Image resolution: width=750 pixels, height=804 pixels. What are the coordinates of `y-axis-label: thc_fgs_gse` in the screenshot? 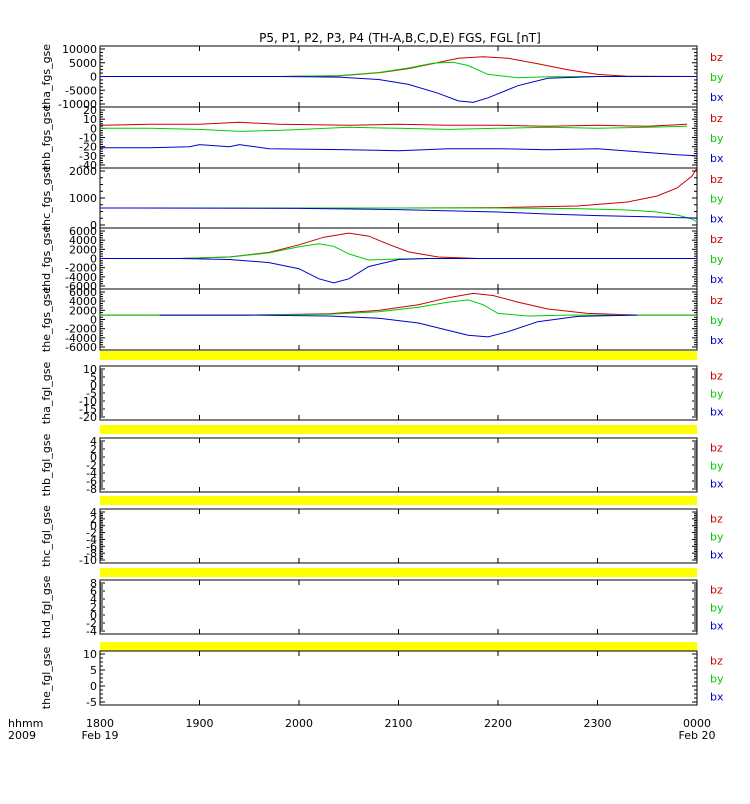 It's located at (46, 198).